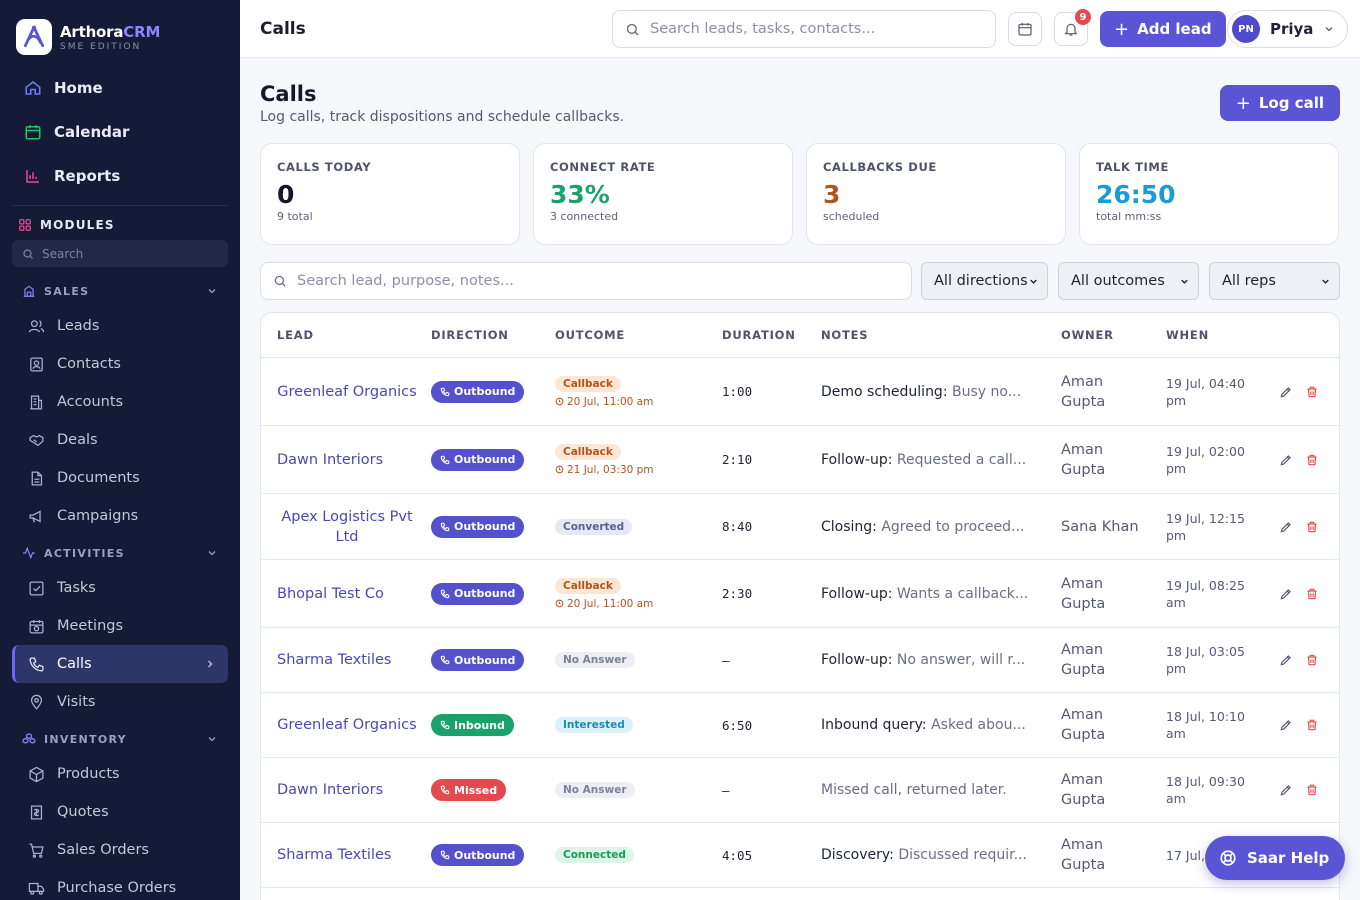  I want to click on calendar-button, so click(1025, 29).